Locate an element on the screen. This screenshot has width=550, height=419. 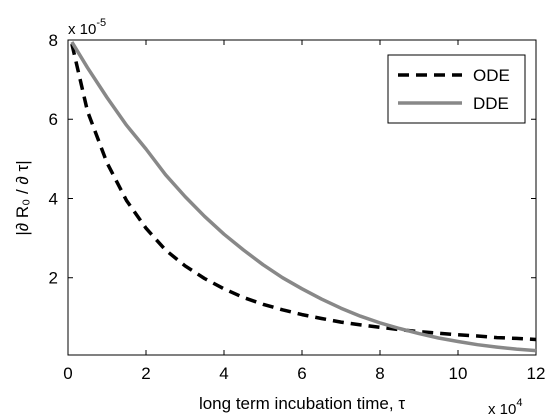
y-tick-label: 8 is located at coordinates (53, 40).